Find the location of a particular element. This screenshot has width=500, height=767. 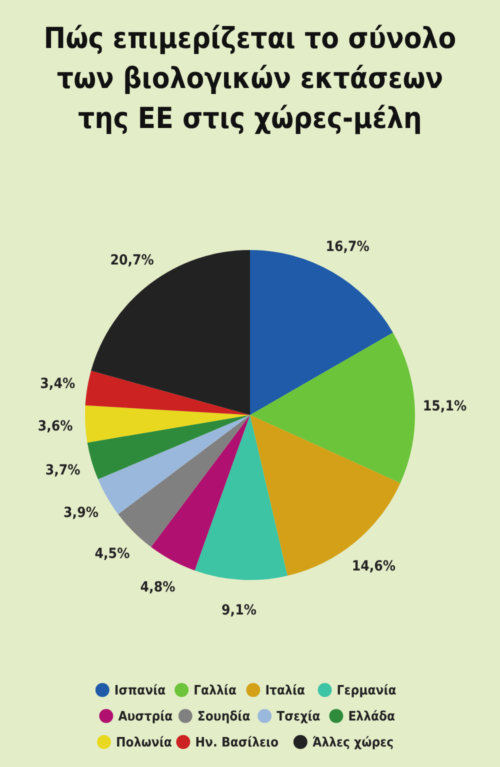

data-label: 20,7% is located at coordinates (132, 260).